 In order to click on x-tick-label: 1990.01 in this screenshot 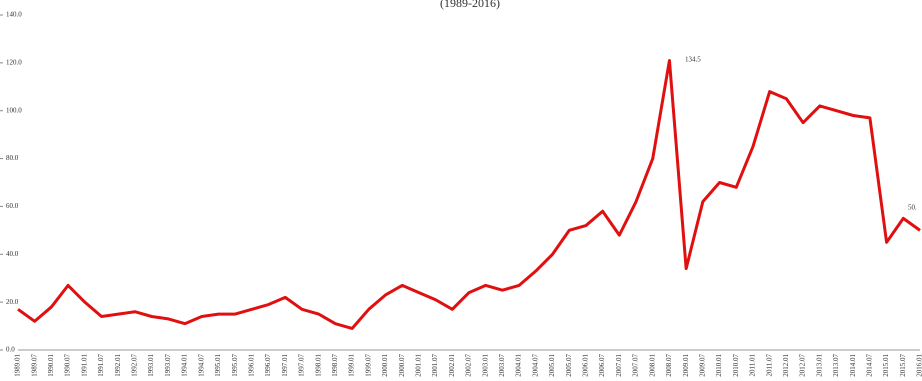, I will do `click(51, 365)`.